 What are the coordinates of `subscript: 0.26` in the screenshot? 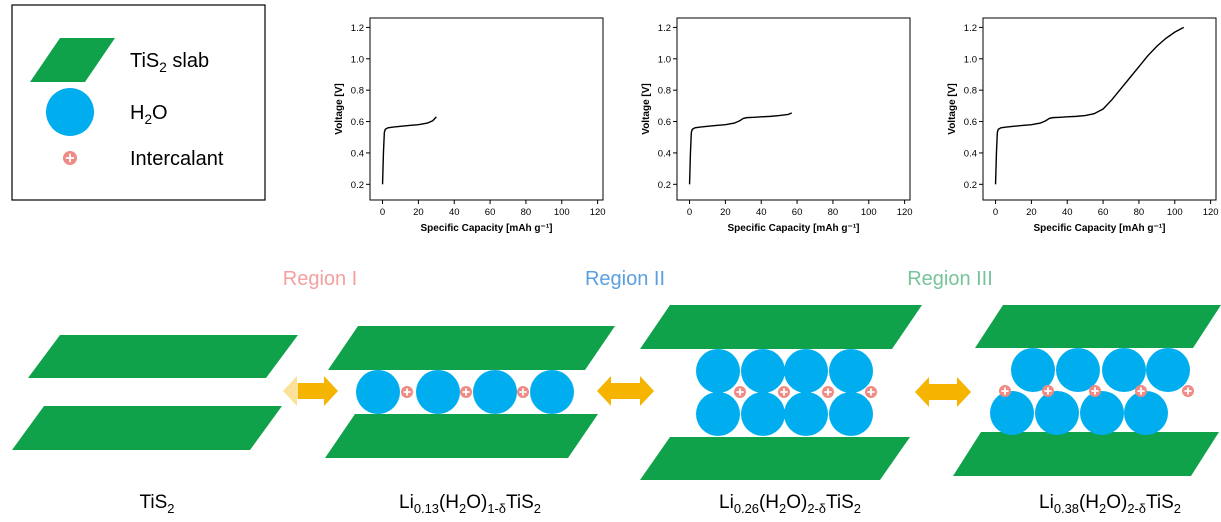 It's located at (746, 508).